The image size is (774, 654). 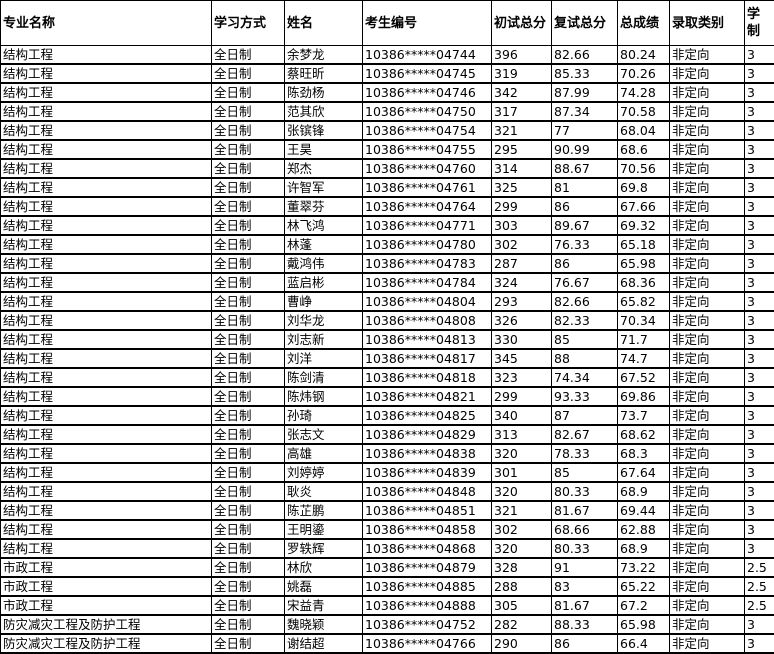 What do you see at coordinates (644, 130) in the screenshot?
I see `cell-total-score: 68.04` at bounding box center [644, 130].